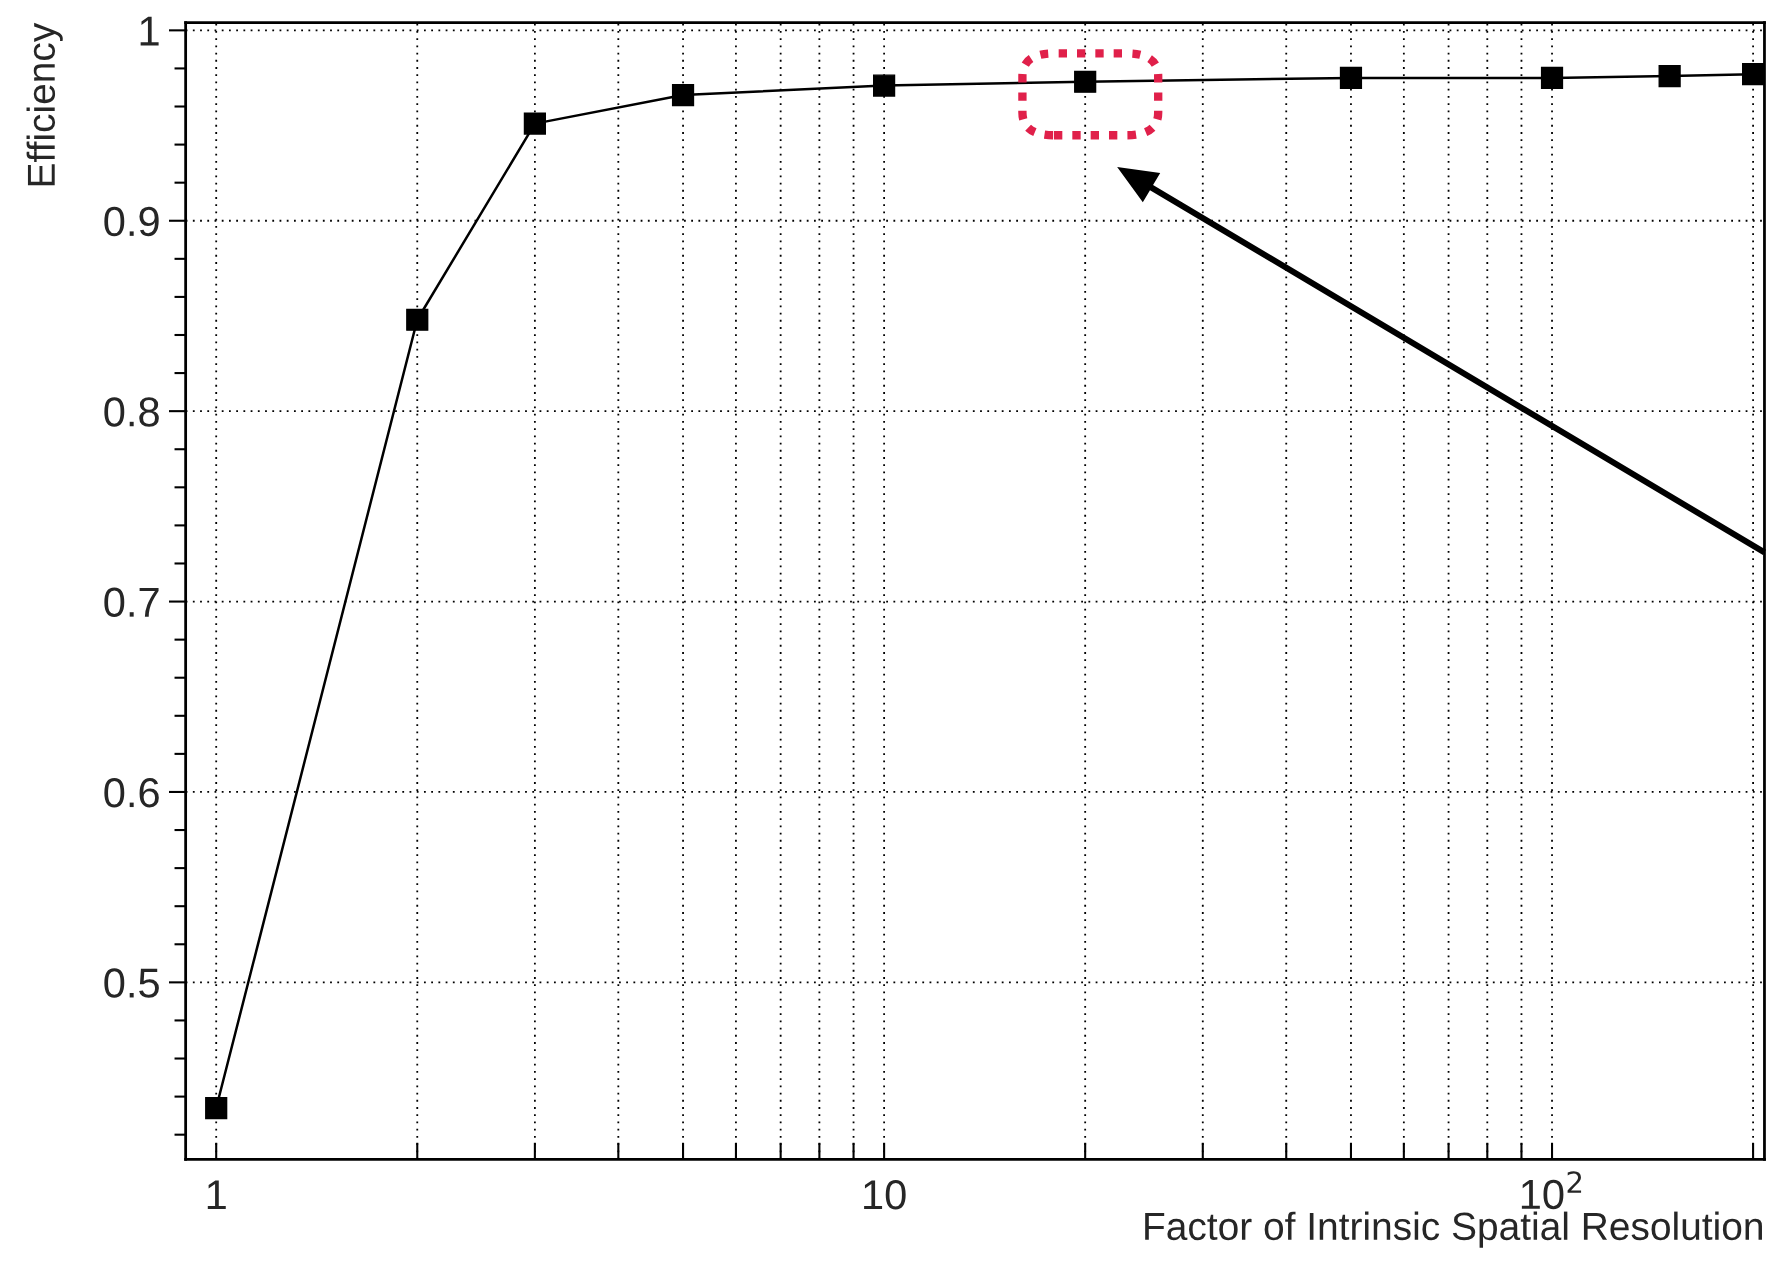 This screenshot has height=1263, width=1768. Describe the element at coordinates (1551, 1190) in the screenshot. I see `x-tick-label: 10$^{2}$` at that location.